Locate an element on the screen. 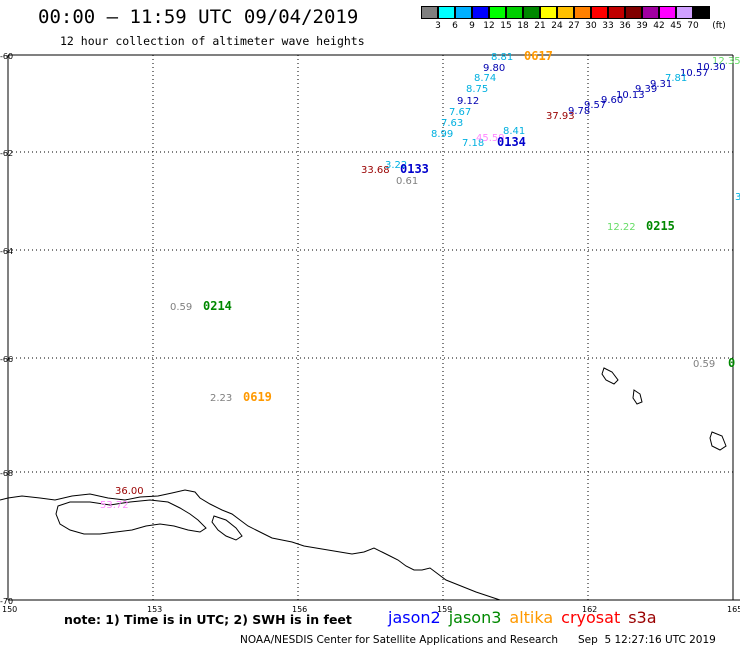 The height and width of the screenshot is (650, 740). longitude-label: 159 is located at coordinates (444, 609).